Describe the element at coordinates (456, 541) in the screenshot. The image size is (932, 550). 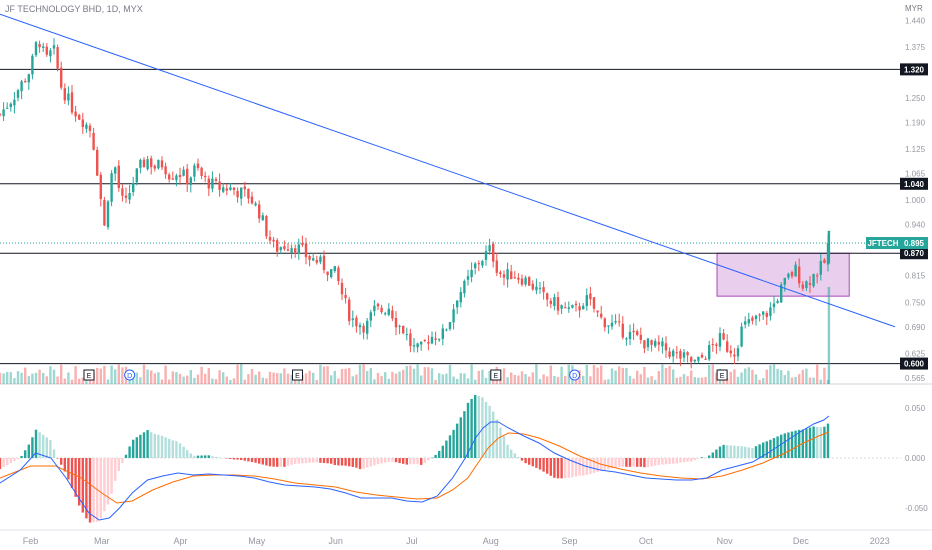
I see `time-axis: Feb Mar Apr May Jun Jul Aug Sep Oct Nov Dec 2023` at that location.